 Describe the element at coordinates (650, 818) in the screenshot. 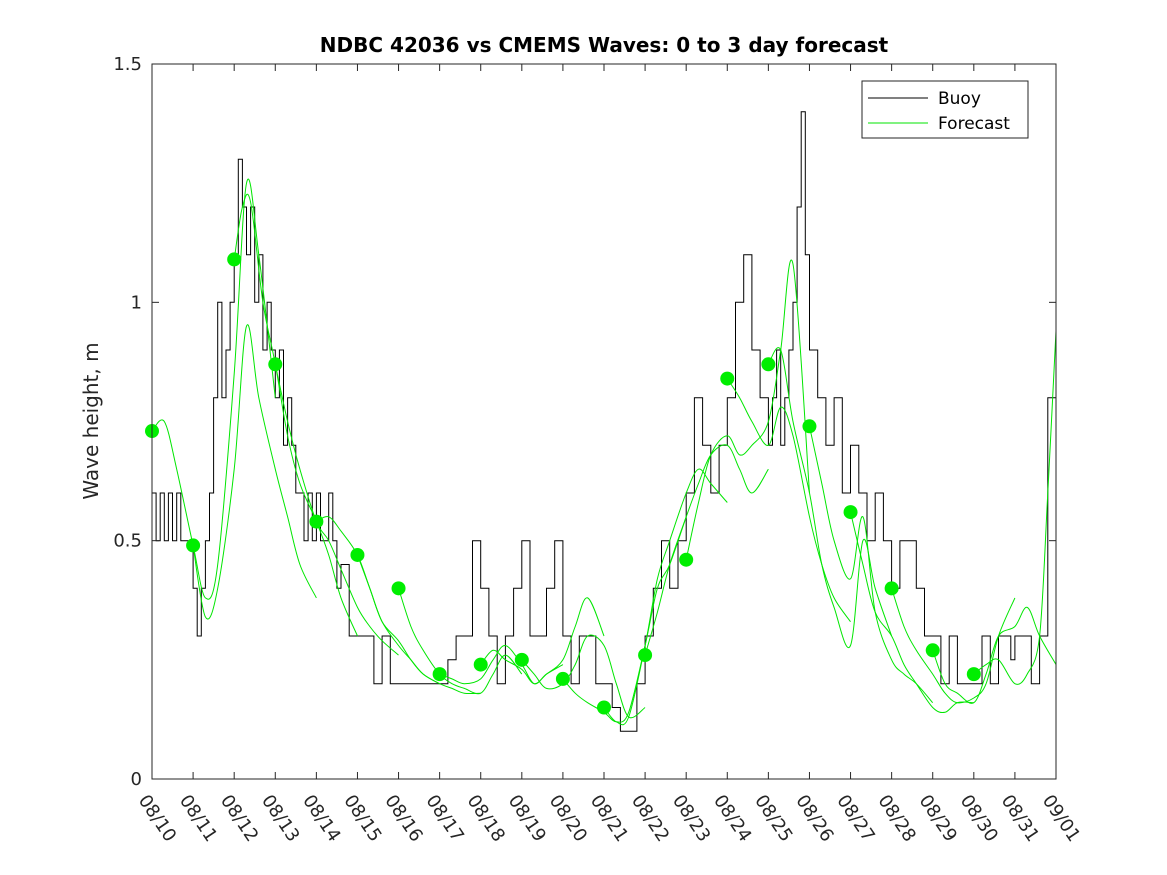

I see `x-tick-label: 08/22` at that location.